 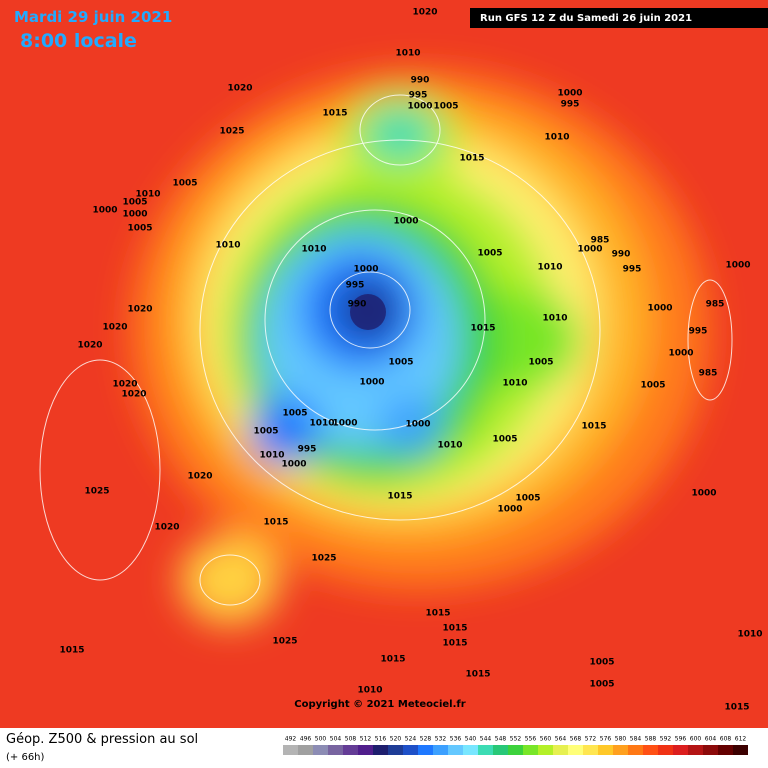 What do you see at coordinates (696, 739) in the screenshot?
I see `colorbar-label: 600` at bounding box center [696, 739].